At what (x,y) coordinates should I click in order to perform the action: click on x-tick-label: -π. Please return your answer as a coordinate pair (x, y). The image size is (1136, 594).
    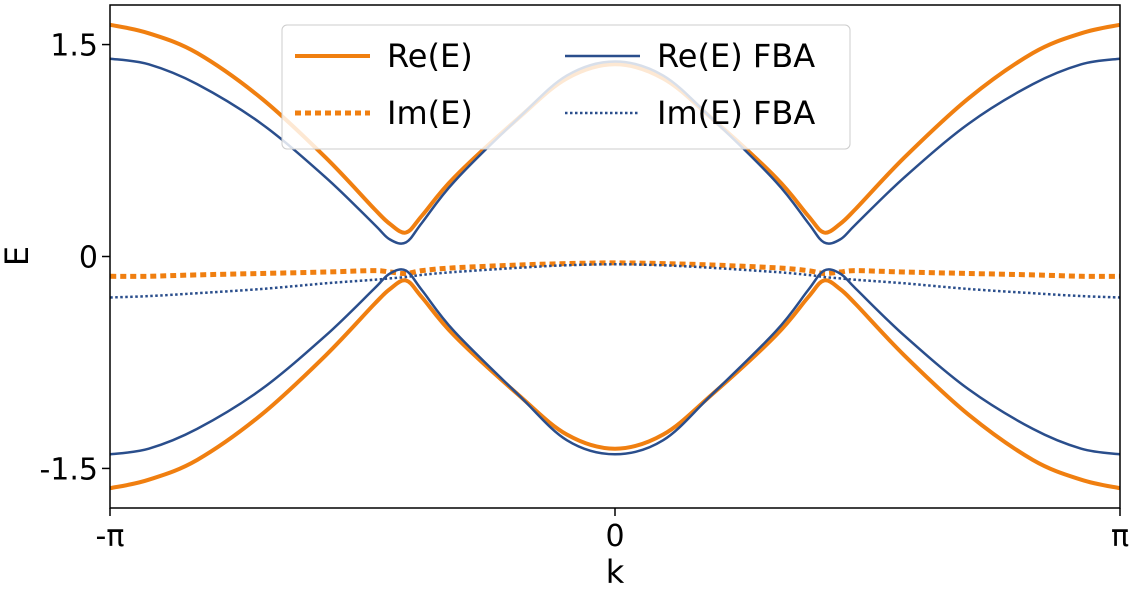
    Looking at the image, I should click on (110, 536).